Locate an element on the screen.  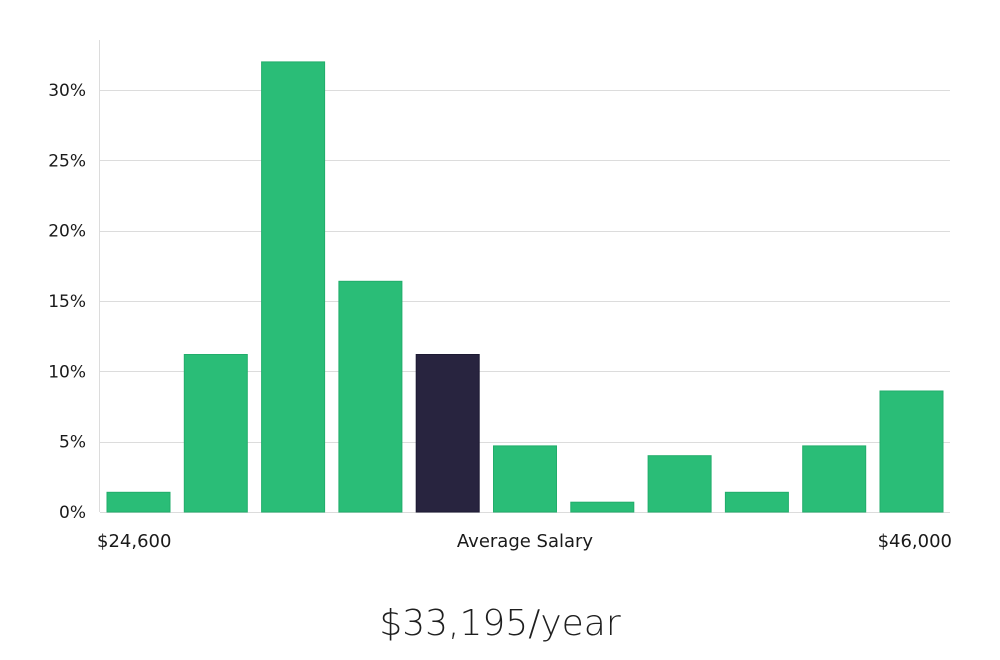
y-tick-label: 10% is located at coordinates (67, 372).